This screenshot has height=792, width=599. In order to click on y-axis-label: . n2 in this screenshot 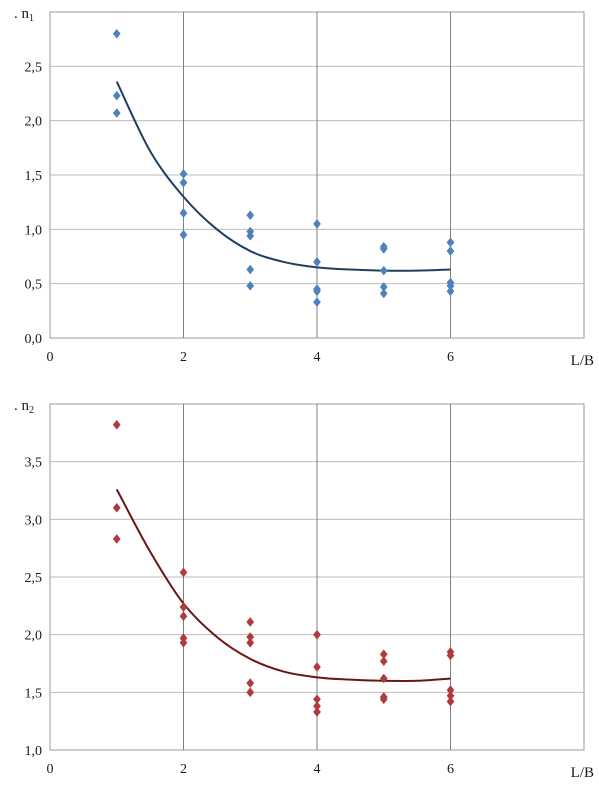, I will do `click(24, 407)`.